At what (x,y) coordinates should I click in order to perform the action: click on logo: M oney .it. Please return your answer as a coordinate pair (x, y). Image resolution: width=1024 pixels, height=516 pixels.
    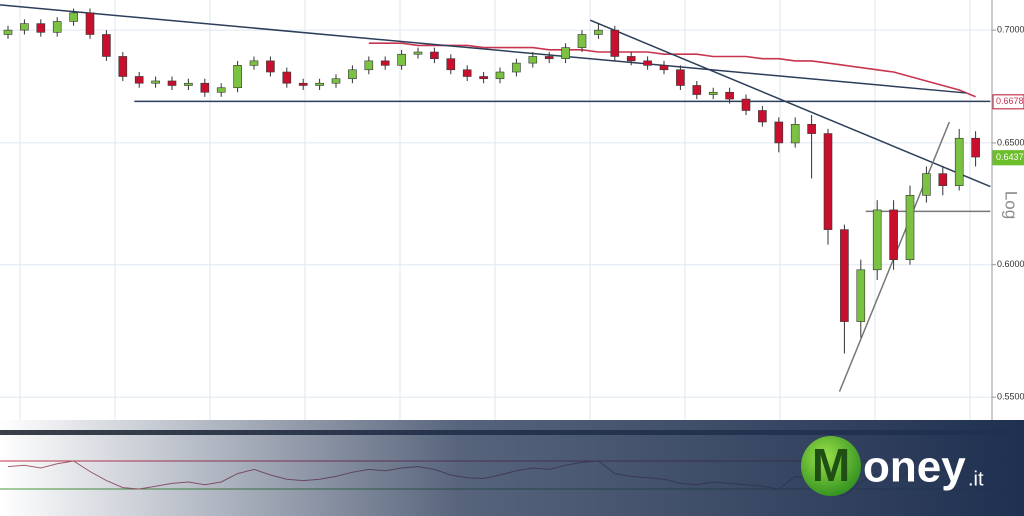
    Looking at the image, I should click on (892, 466).